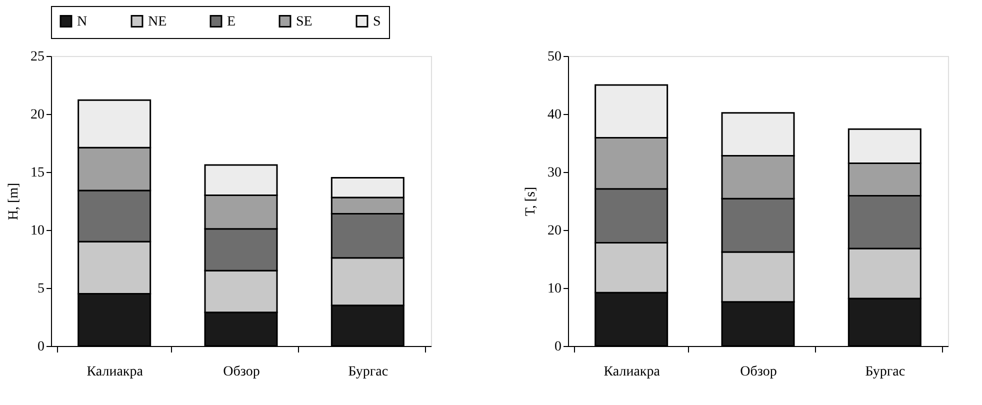 The image size is (982, 405). Describe the element at coordinates (37, 173) in the screenshot. I see `y-tick-label: 15` at that location.